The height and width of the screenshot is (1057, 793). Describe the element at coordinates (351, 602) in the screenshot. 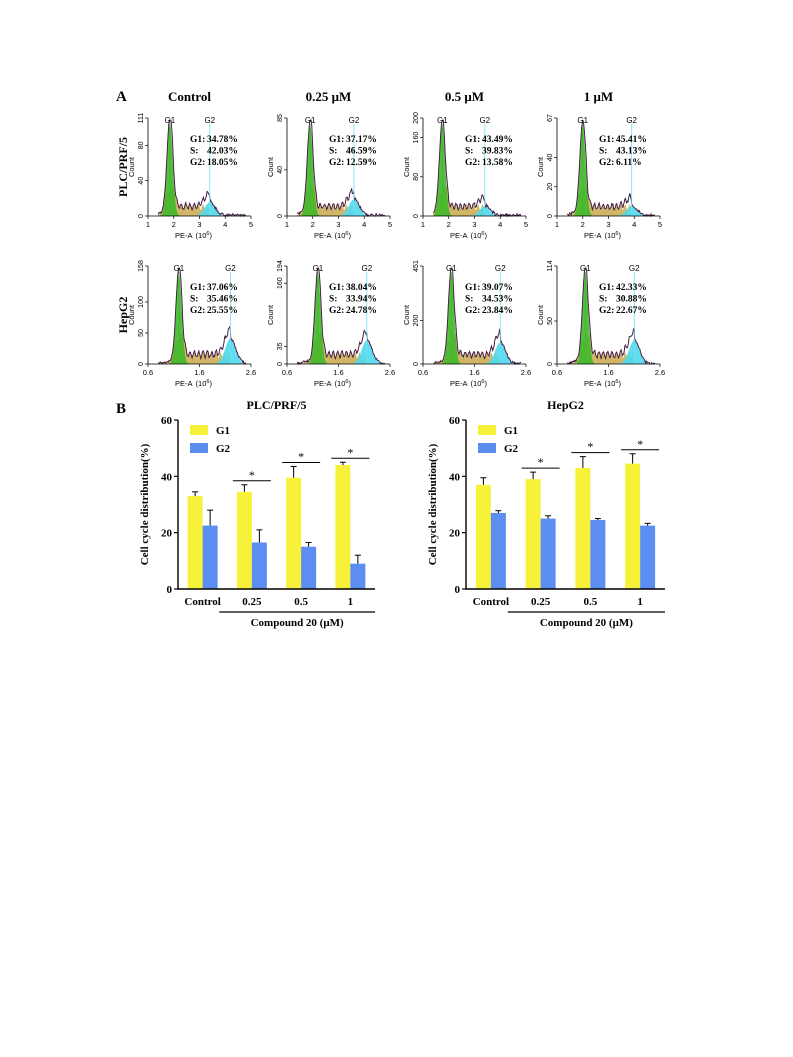

I see `category-label: 1` at that location.